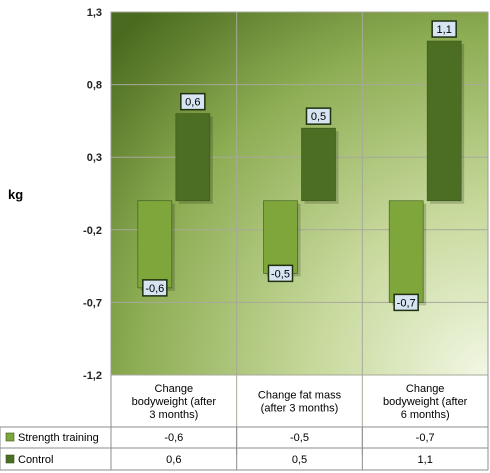 This screenshot has height=473, width=490. I want to click on data-label: -0,5, so click(280, 274).